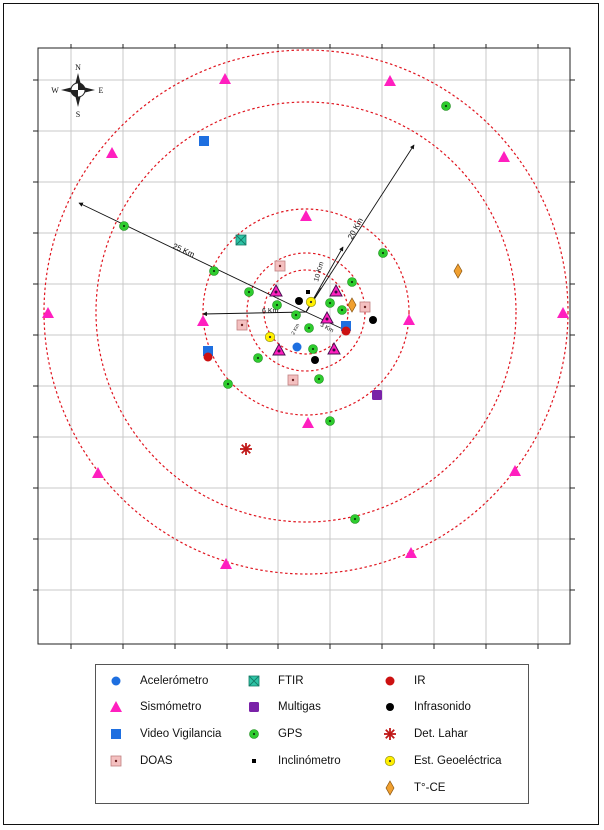  I want to click on pink-dot-square-icon, so click(116, 761).